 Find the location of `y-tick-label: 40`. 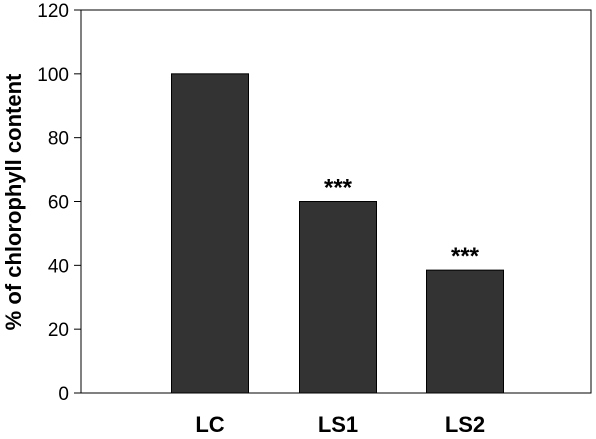

y-tick-label: 40 is located at coordinates (58, 266).